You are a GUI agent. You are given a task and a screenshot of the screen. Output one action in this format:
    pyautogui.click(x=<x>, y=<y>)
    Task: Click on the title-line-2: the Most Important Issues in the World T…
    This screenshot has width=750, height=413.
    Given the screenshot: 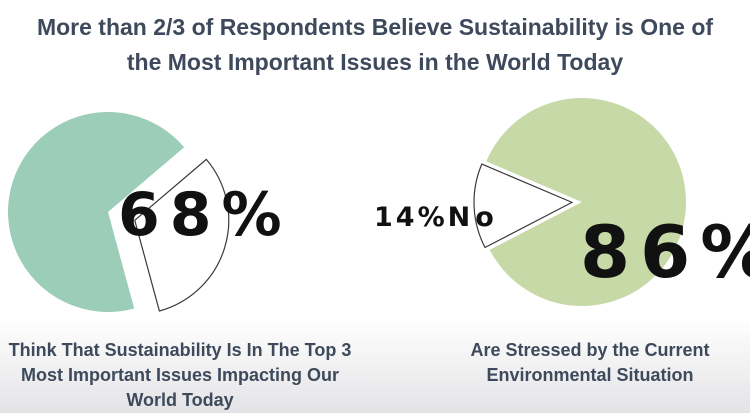 What is the action you would take?
    pyautogui.click(x=375, y=62)
    